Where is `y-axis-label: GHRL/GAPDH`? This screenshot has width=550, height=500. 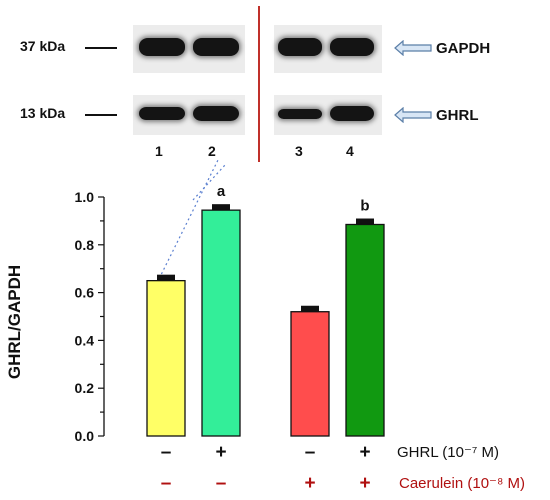
y-axis-label: GHRL/GAPDH is located at coordinates (14, 322).